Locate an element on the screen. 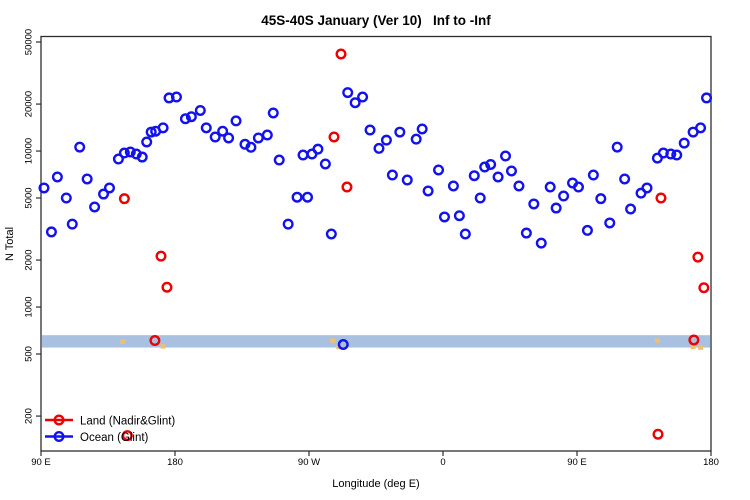  y-axis-title: N Total is located at coordinates (10, 244).